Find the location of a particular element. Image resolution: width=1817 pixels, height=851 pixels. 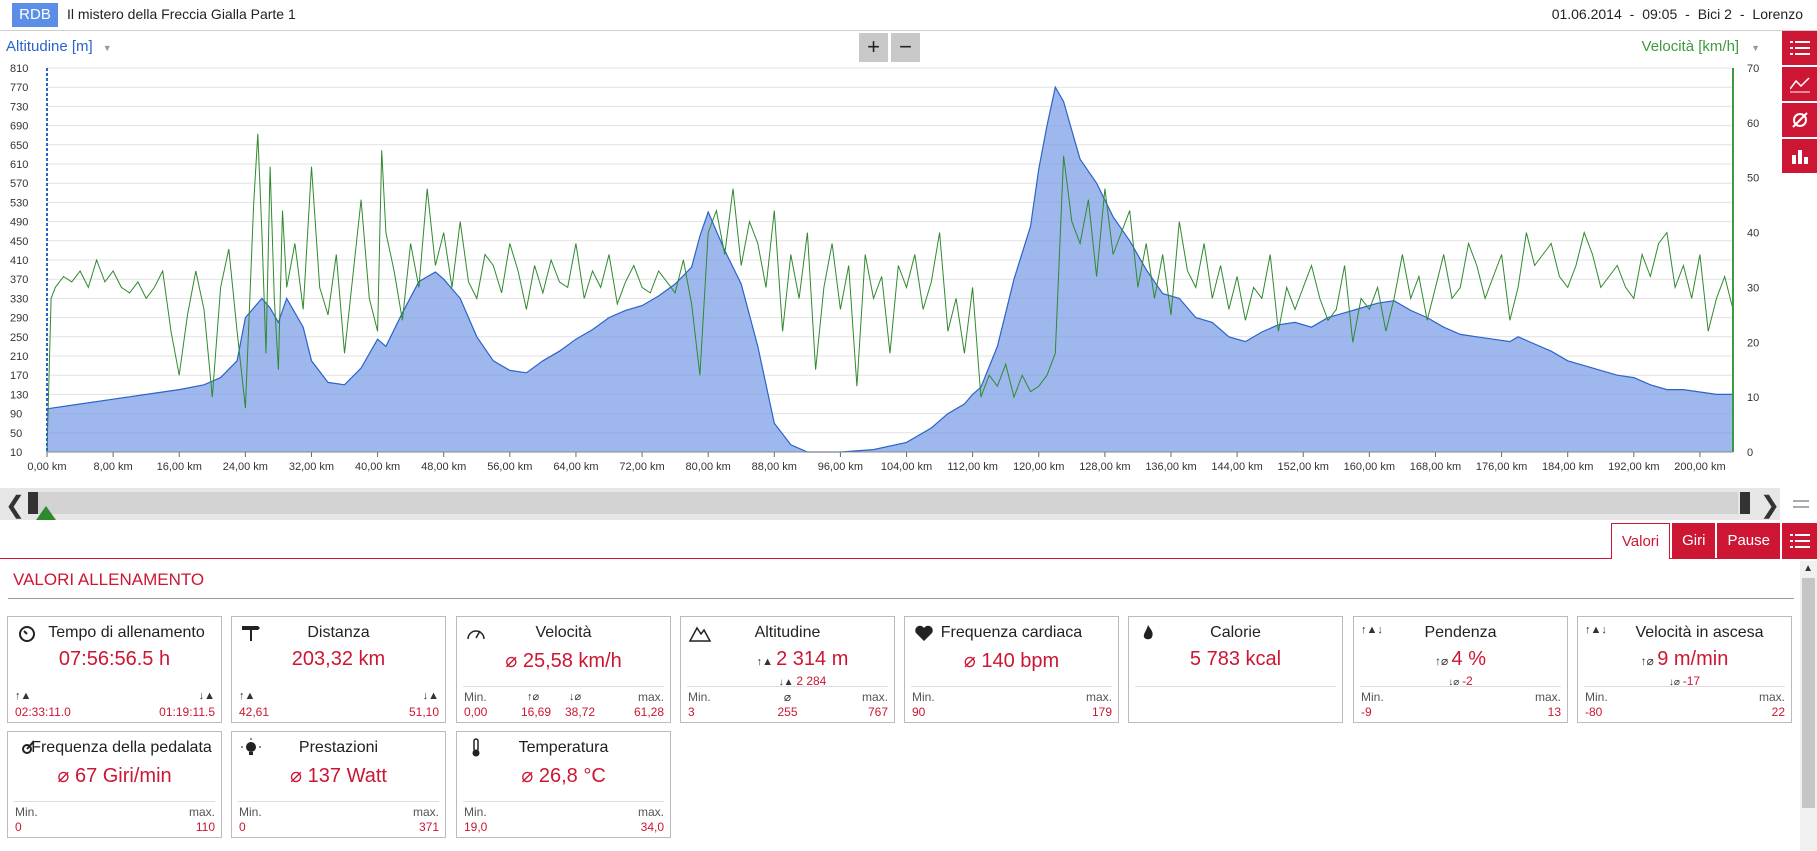

average-button is located at coordinates (1799, 120).